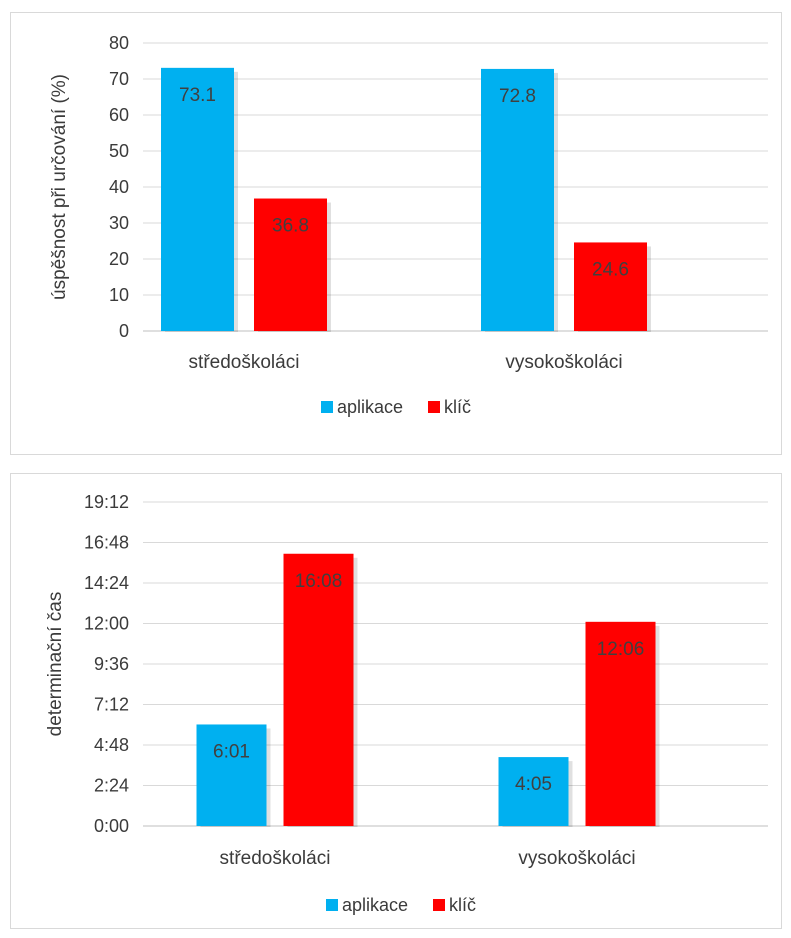 Image resolution: width=791 pixels, height=938 pixels. What do you see at coordinates (119, 115) in the screenshot?
I see `y-tick-label: 60` at bounding box center [119, 115].